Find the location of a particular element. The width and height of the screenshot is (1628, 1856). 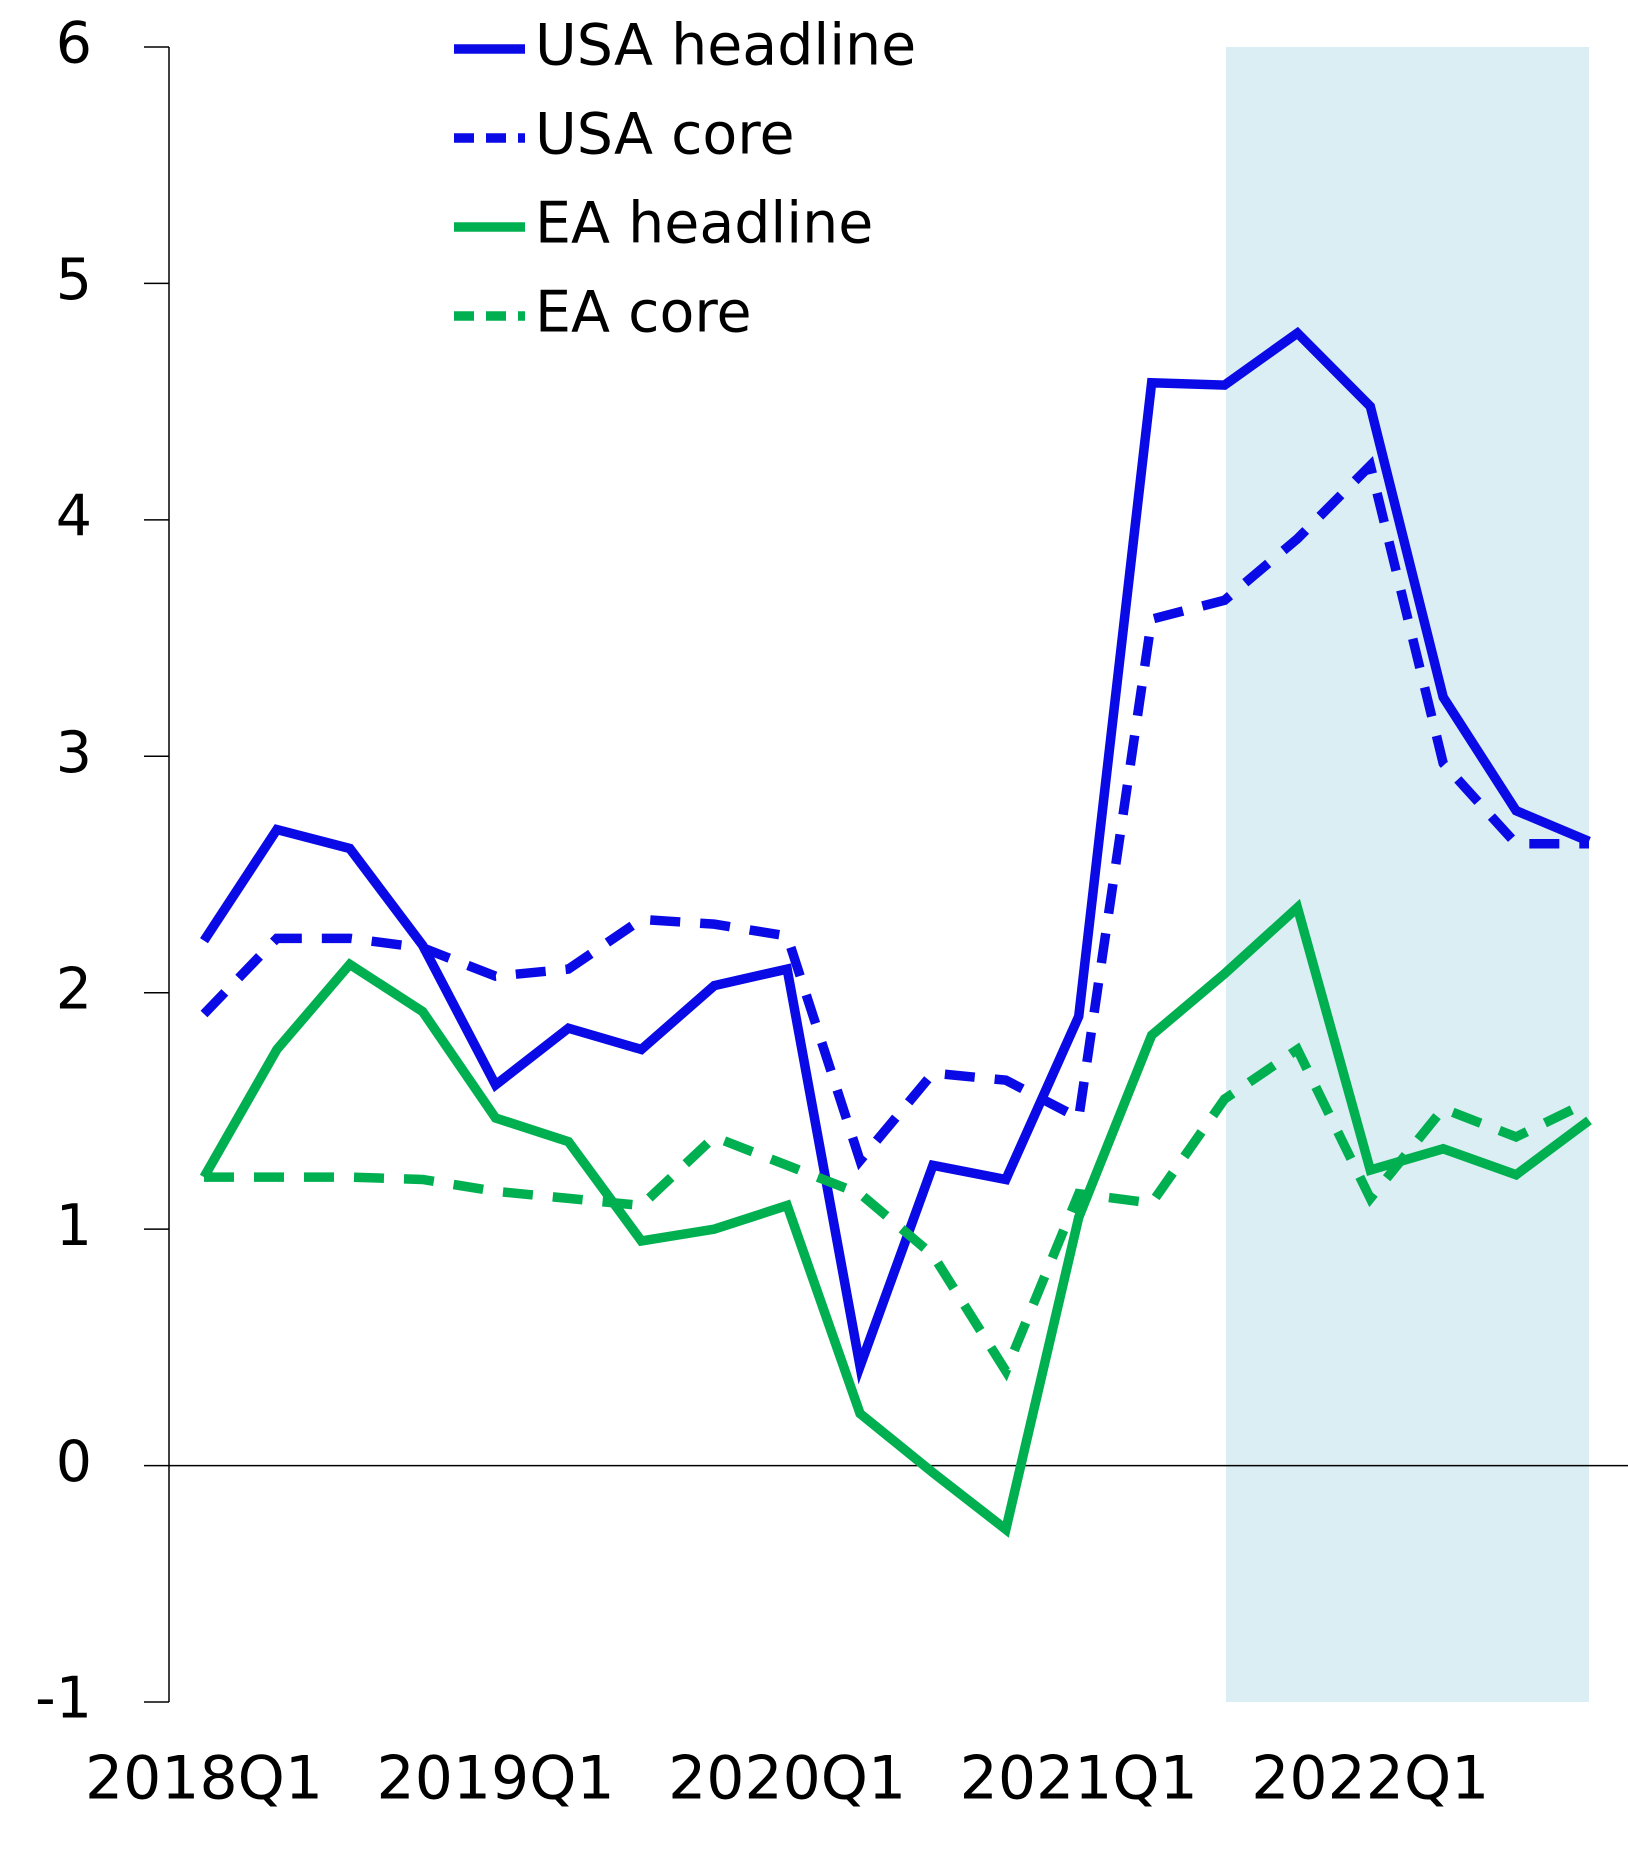

y-tick-label: 5 is located at coordinates (74, 280).